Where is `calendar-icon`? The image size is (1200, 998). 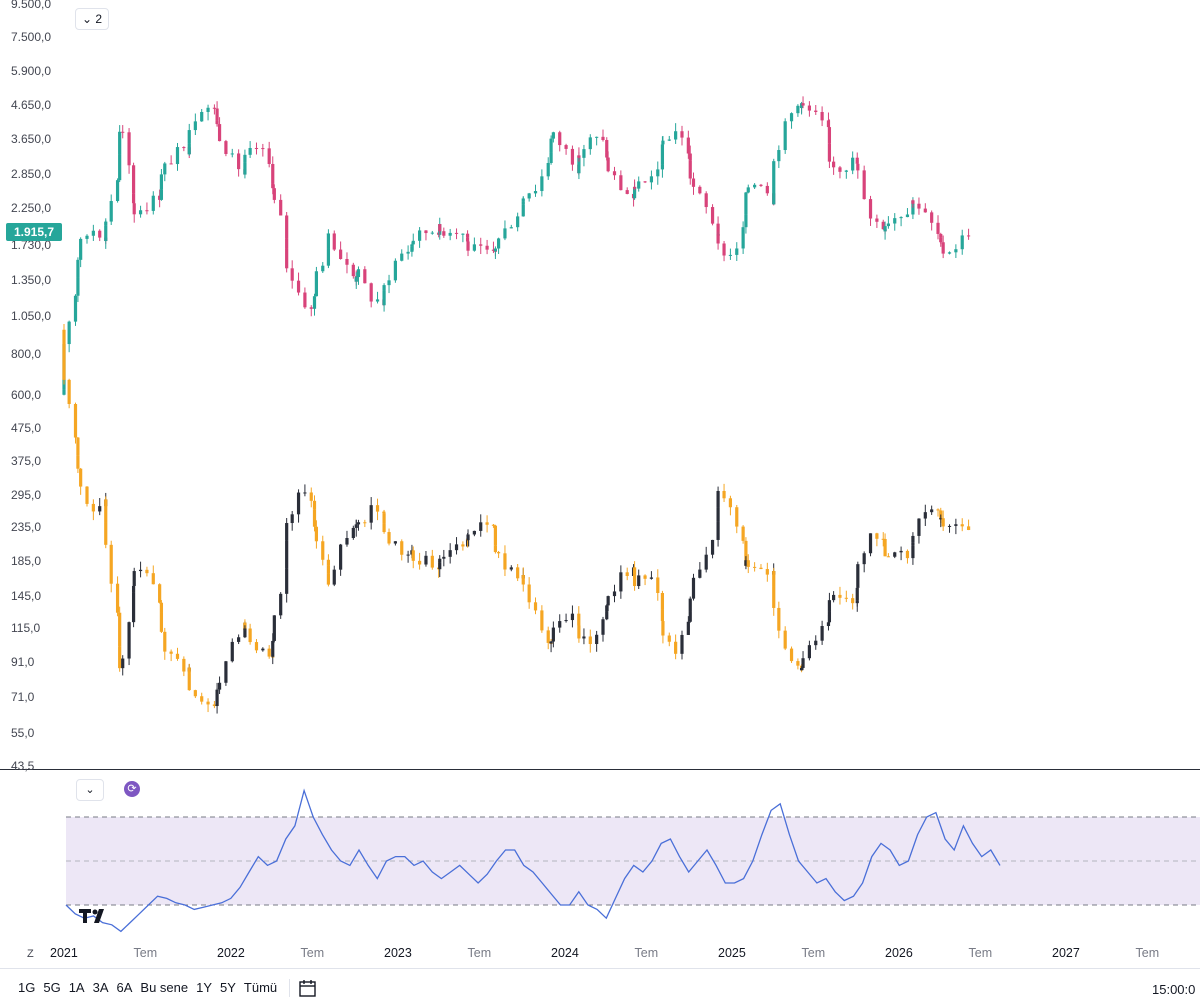 calendar-icon is located at coordinates (308, 988).